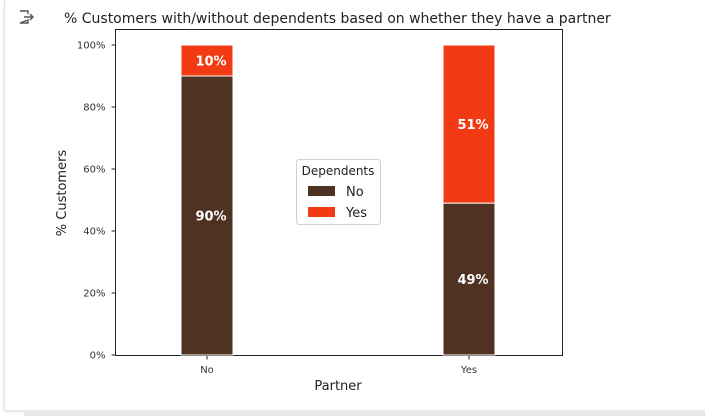  Describe the element at coordinates (355, 192) in the screenshot. I see `legend-label-no: No` at that location.